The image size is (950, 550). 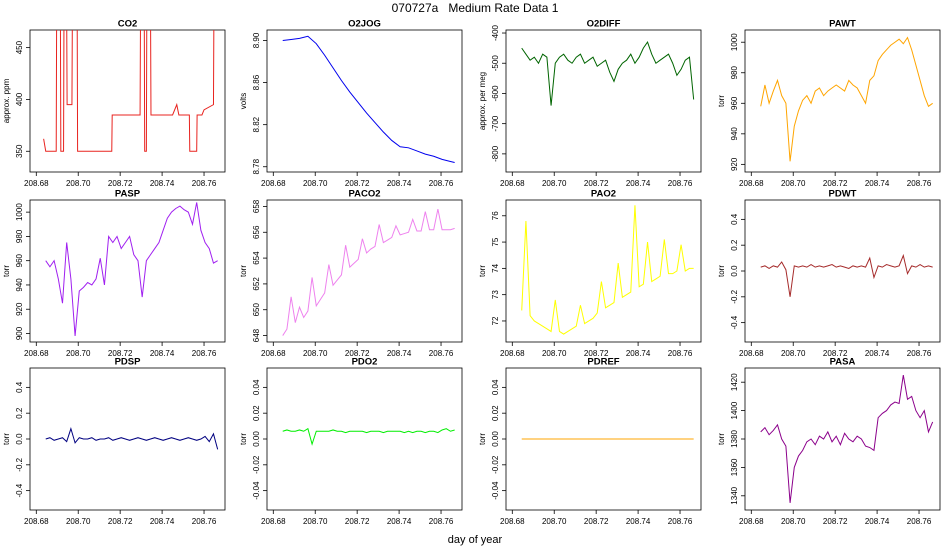 I want to click on y-tick-label: 72, so click(x=495, y=320).